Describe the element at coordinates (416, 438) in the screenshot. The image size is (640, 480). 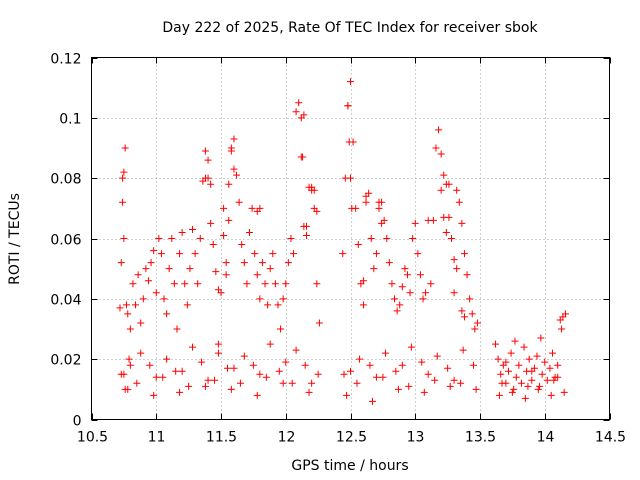
I see `x-tick-label: 13` at that location.